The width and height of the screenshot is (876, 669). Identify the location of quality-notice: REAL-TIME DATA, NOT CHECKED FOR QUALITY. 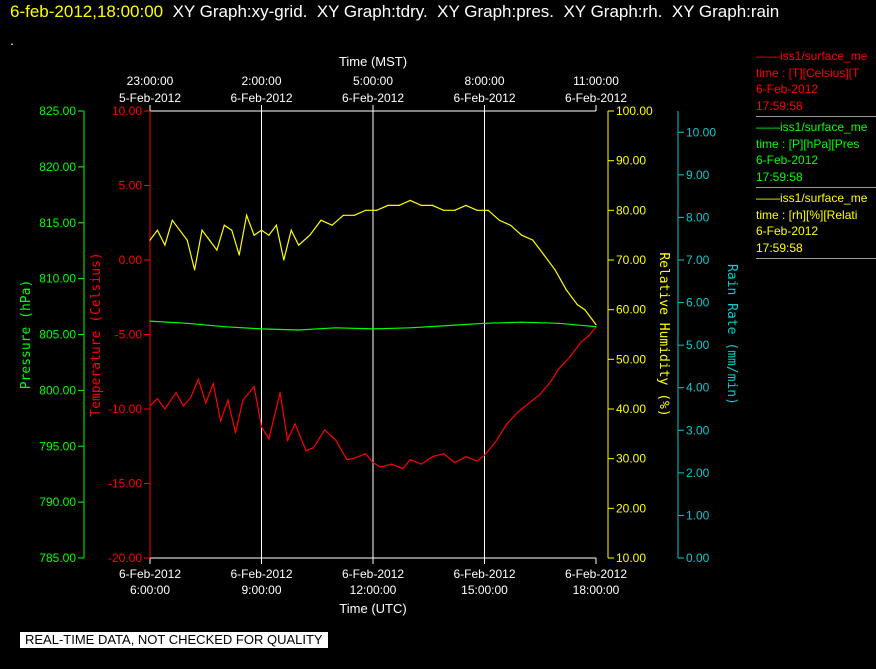
(174, 640).